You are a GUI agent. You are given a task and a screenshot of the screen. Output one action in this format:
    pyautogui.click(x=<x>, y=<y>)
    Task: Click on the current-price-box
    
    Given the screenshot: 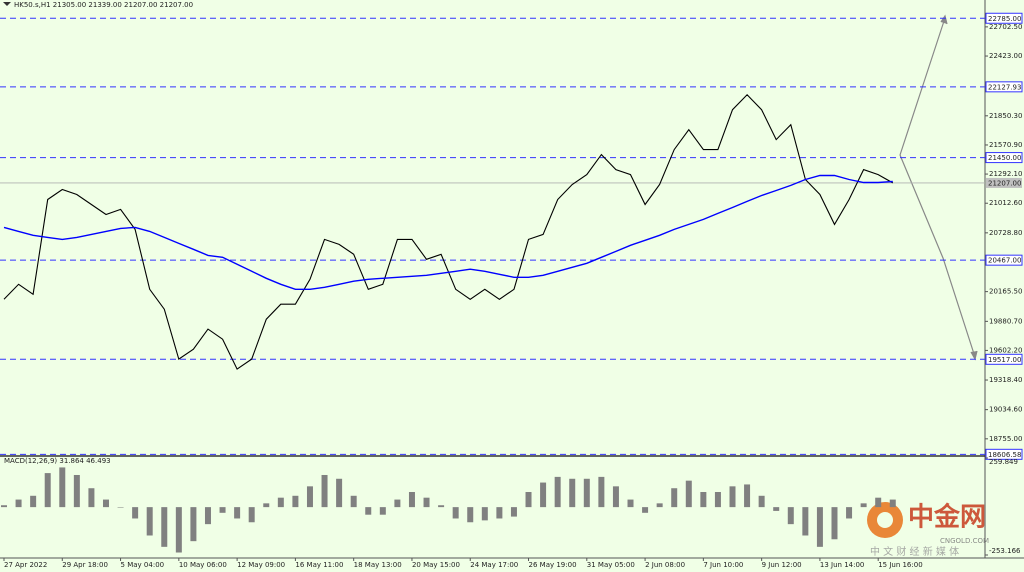 What is the action you would take?
    pyautogui.click(x=1004, y=182)
    